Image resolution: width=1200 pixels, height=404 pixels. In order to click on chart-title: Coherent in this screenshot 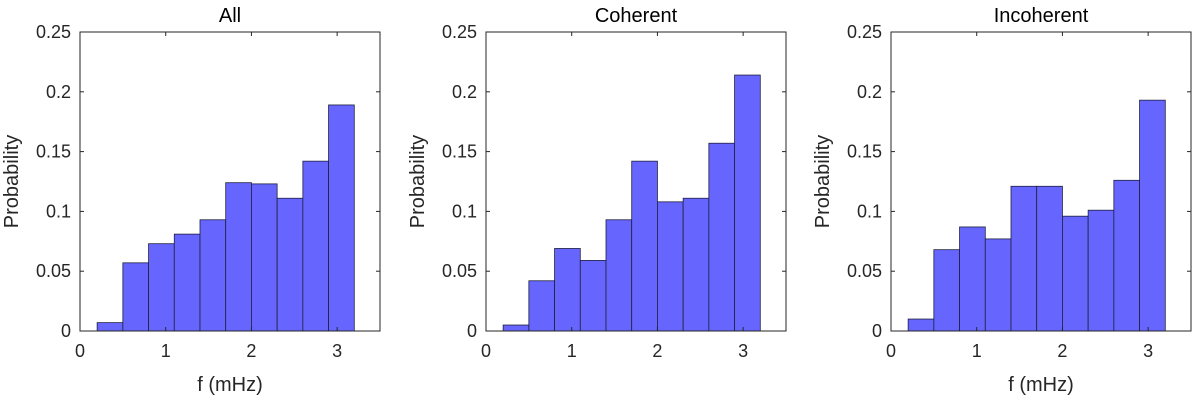, I will do `click(636, 16)`.